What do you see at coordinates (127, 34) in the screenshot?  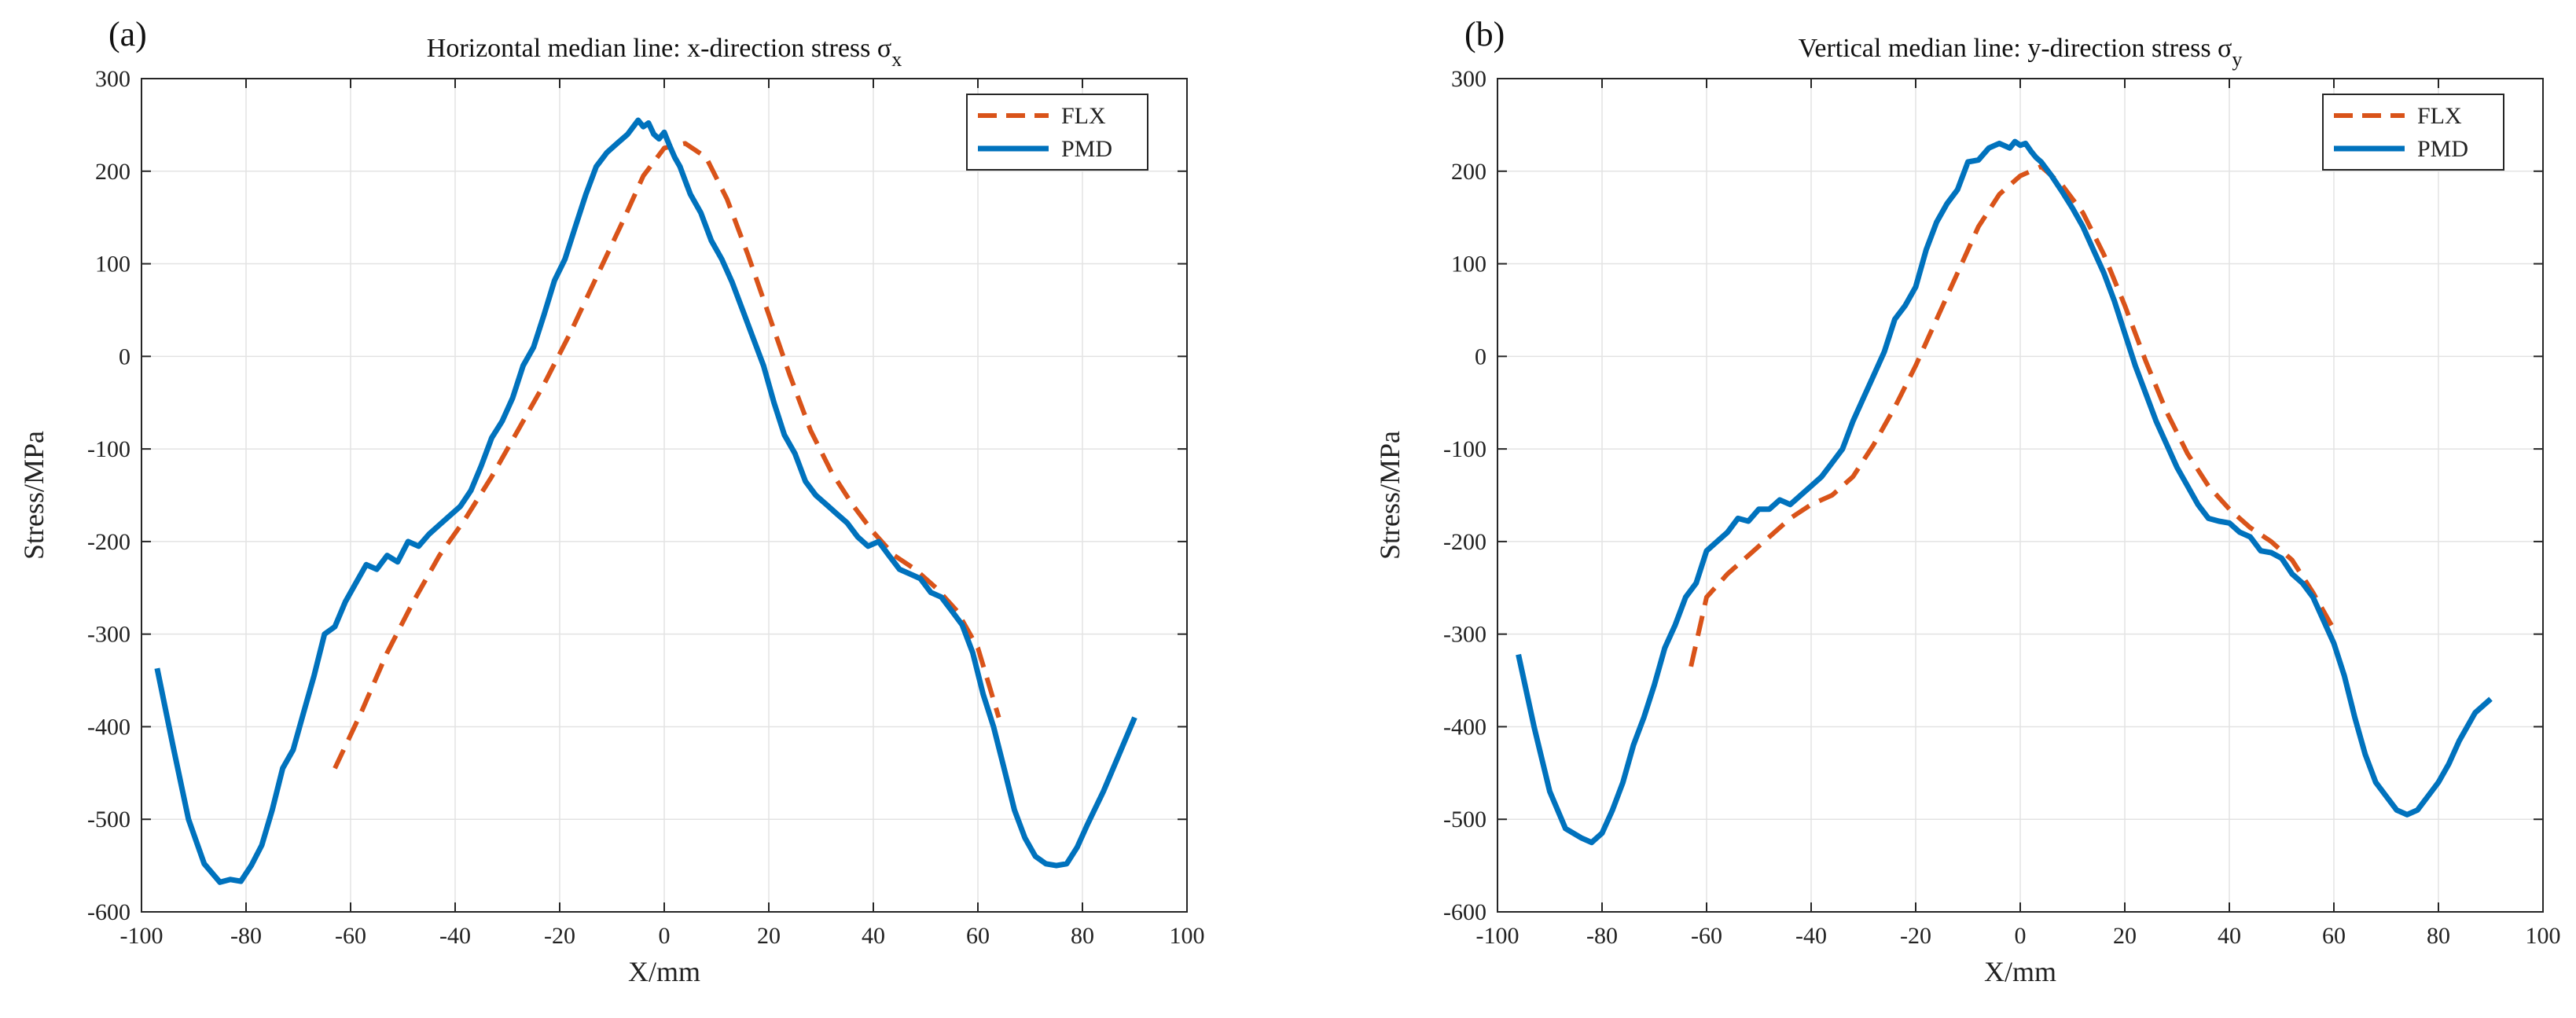 I see `panel-label-a: (a)` at bounding box center [127, 34].